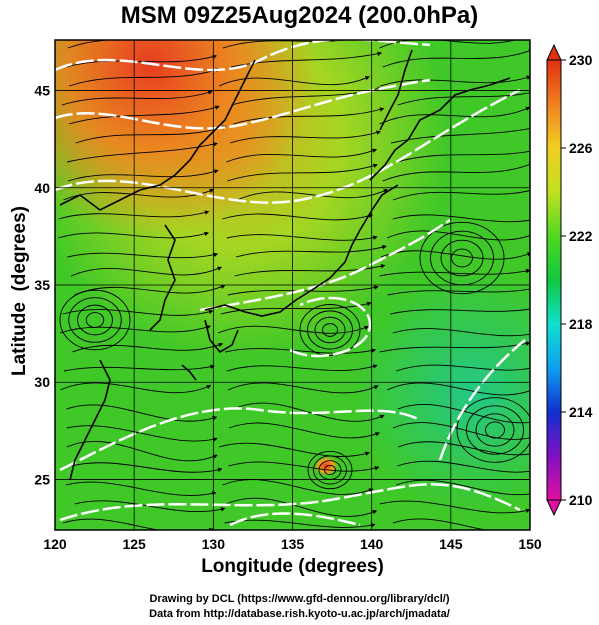  Describe the element at coordinates (19, 291) in the screenshot. I see `y-axis-title: Latitude (degrees)` at that location.